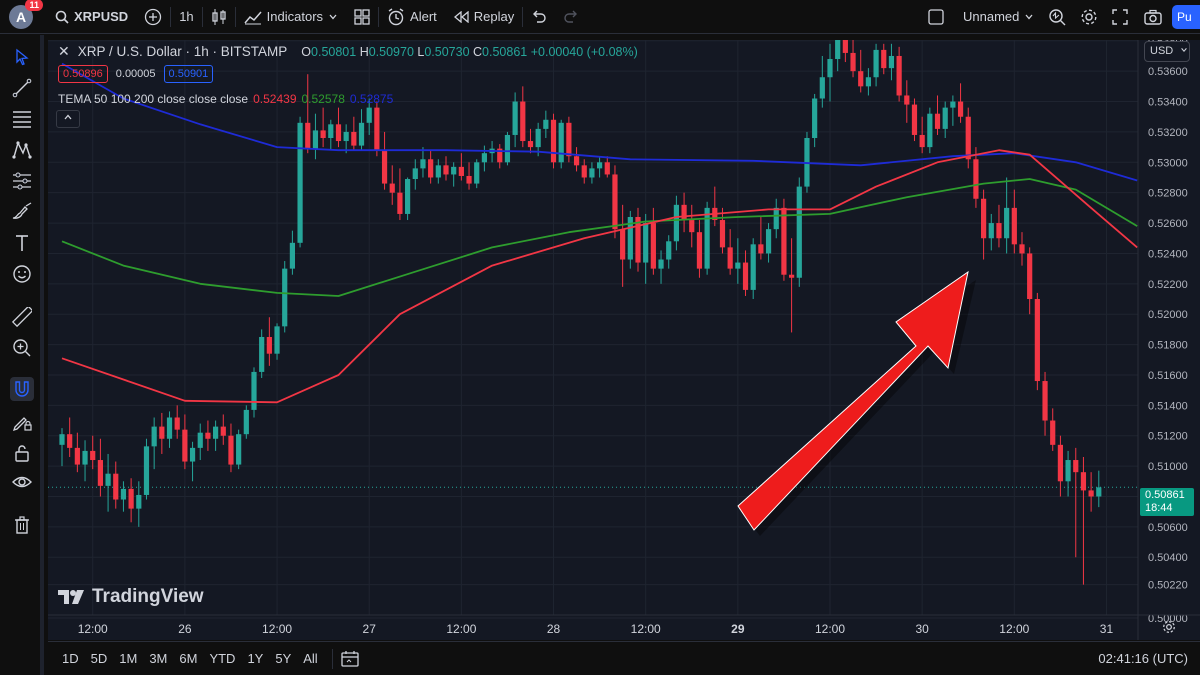 The image size is (1200, 675). Describe the element at coordinates (182, 51) in the screenshot. I see `legend-title: XRP / U.S. Dollar · 1h · BITSTAMP` at that location.